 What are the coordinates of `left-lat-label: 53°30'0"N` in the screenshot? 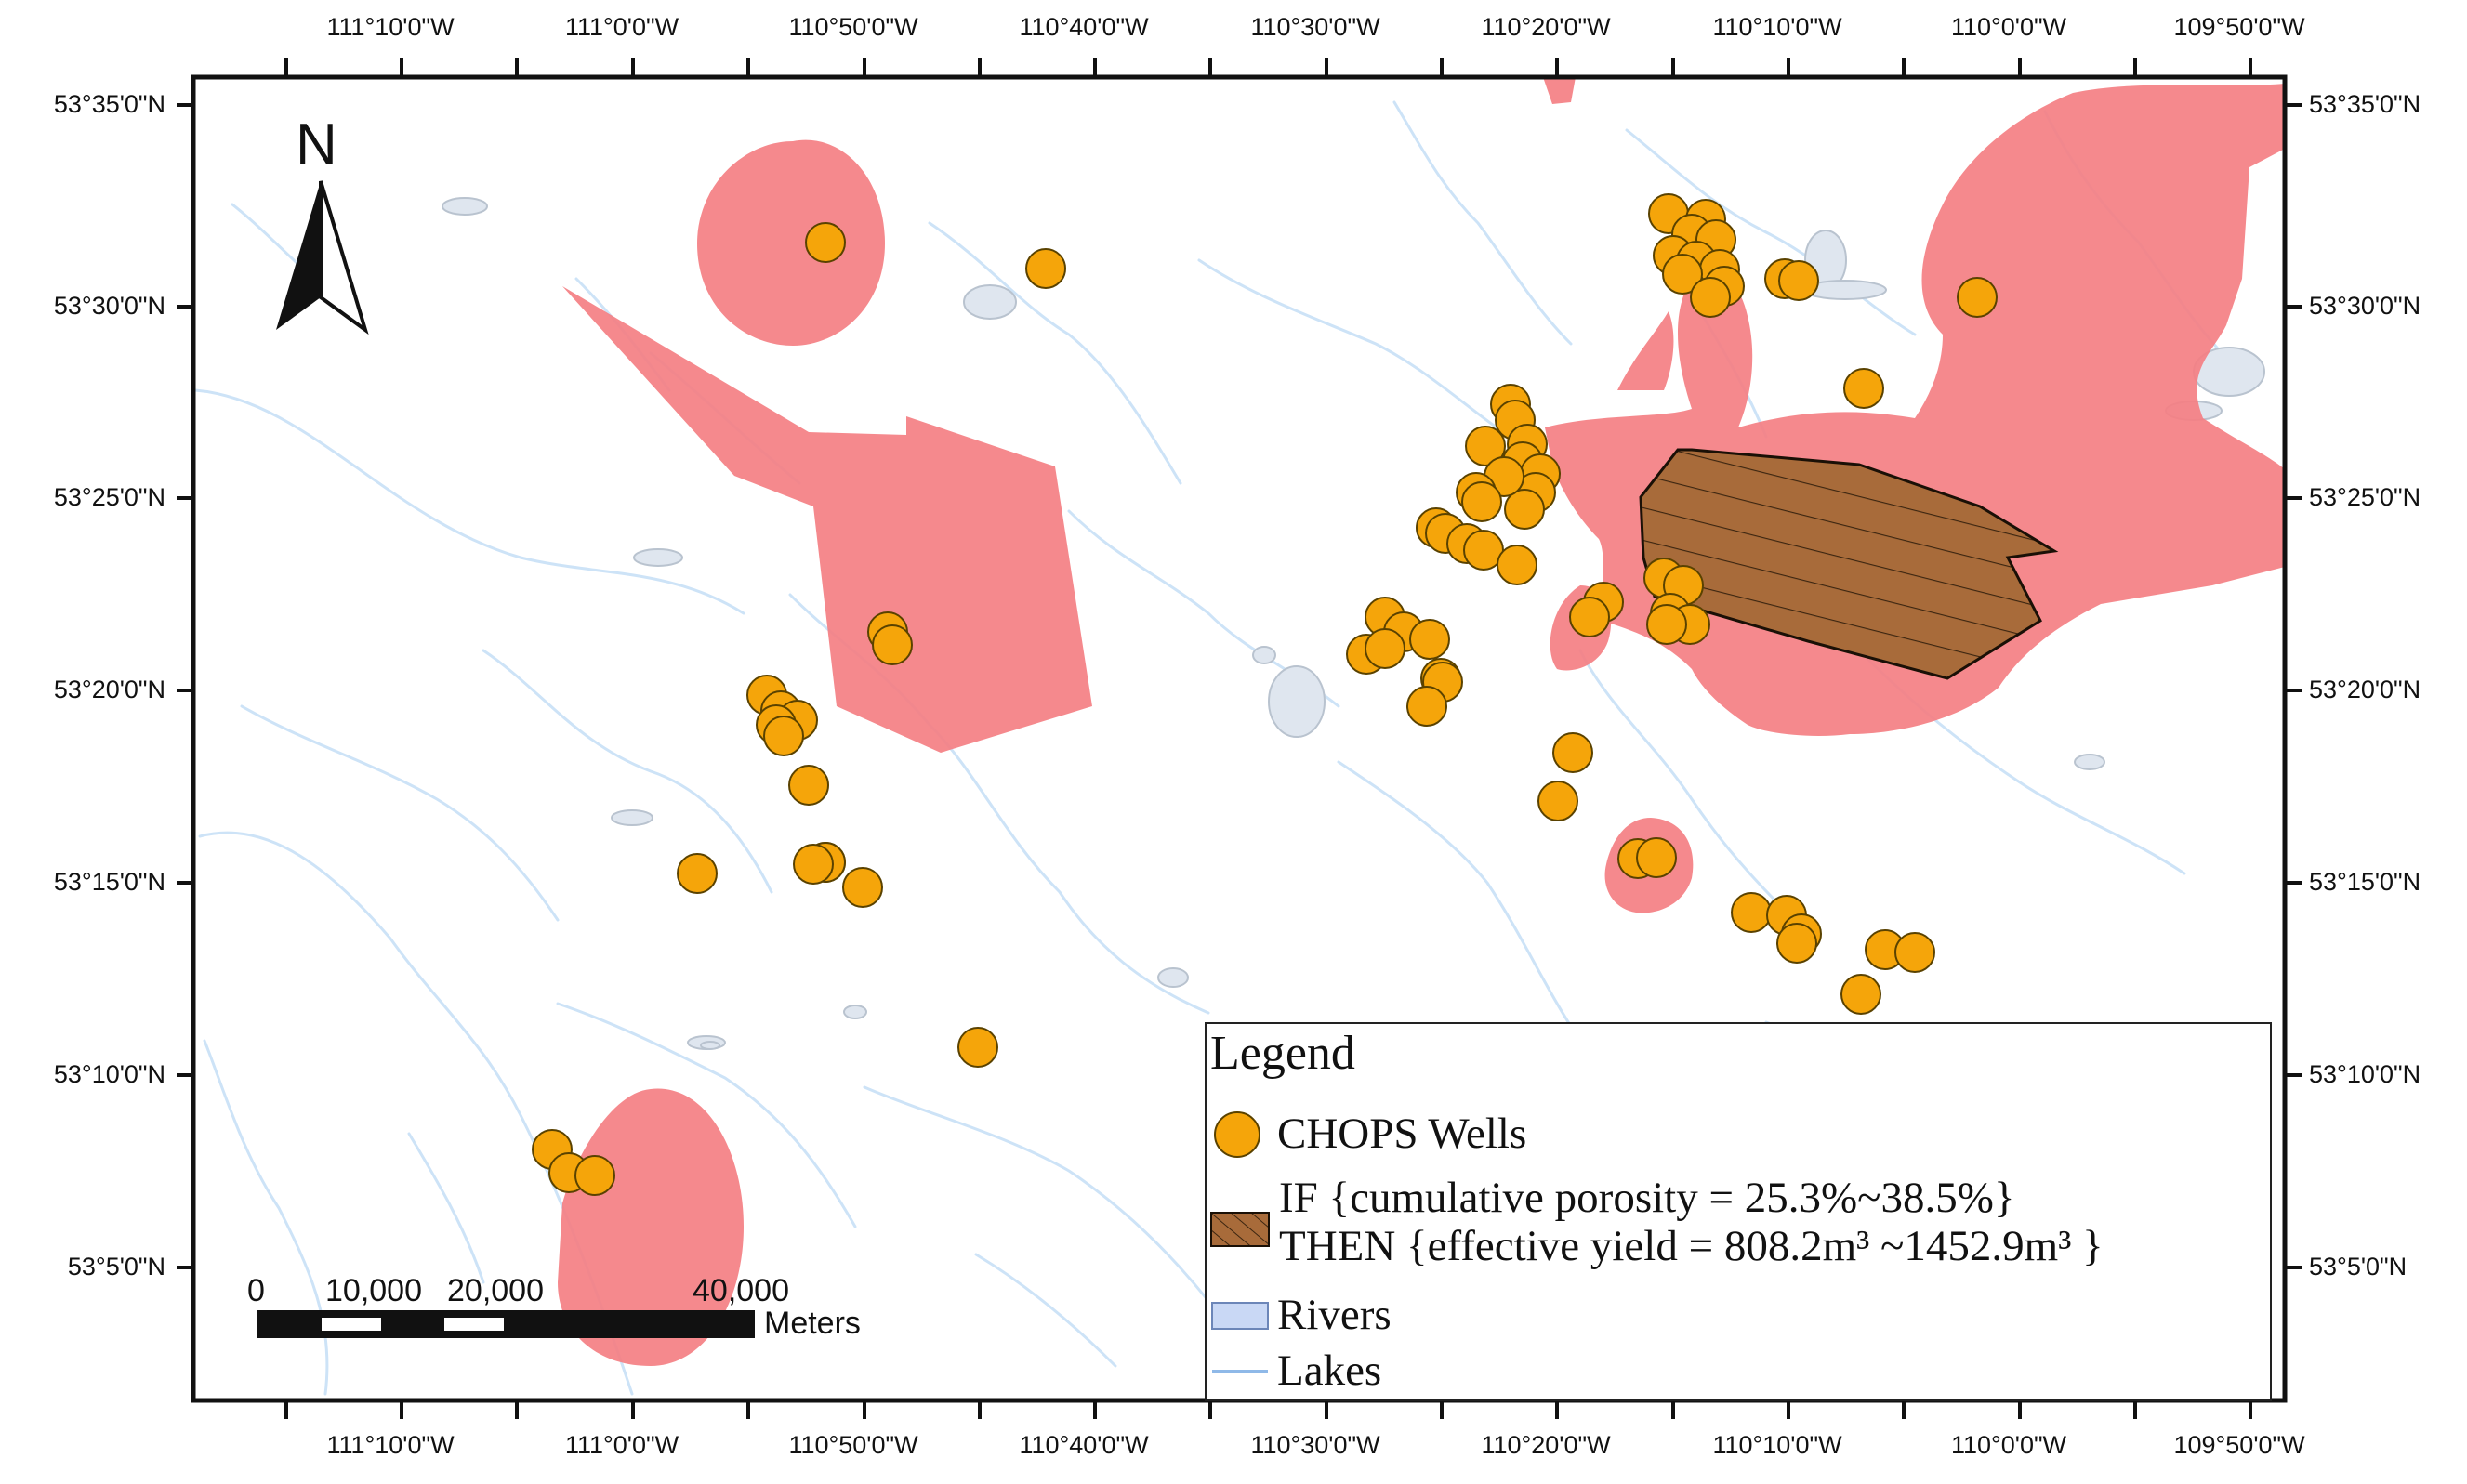 It's located at (109, 306).